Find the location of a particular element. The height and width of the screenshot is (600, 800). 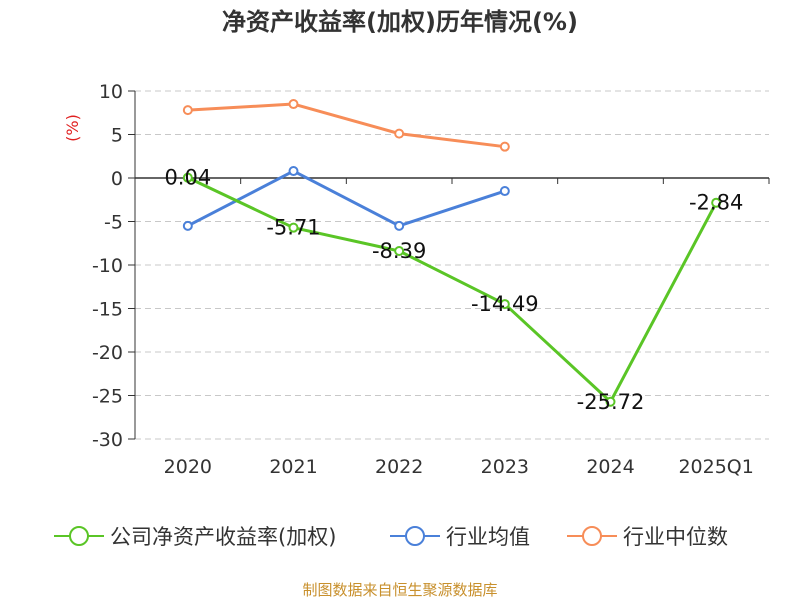

legend-label: 行业中位数 is located at coordinates (675, 537).